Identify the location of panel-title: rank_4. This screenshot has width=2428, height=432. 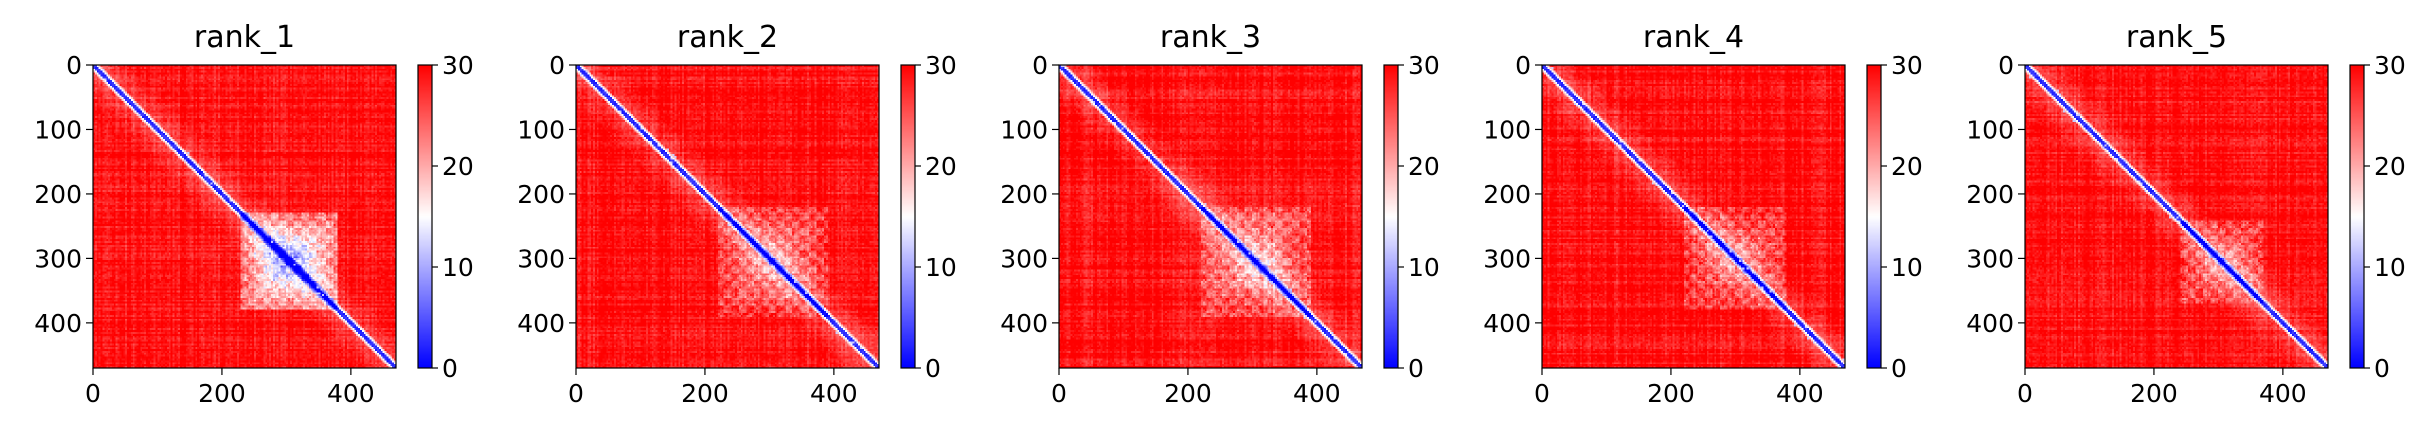
(1693, 37).